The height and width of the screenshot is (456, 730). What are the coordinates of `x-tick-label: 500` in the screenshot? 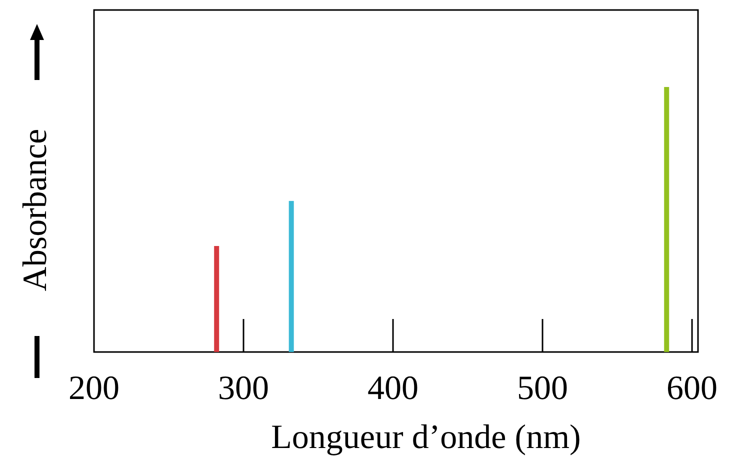 It's located at (542, 388).